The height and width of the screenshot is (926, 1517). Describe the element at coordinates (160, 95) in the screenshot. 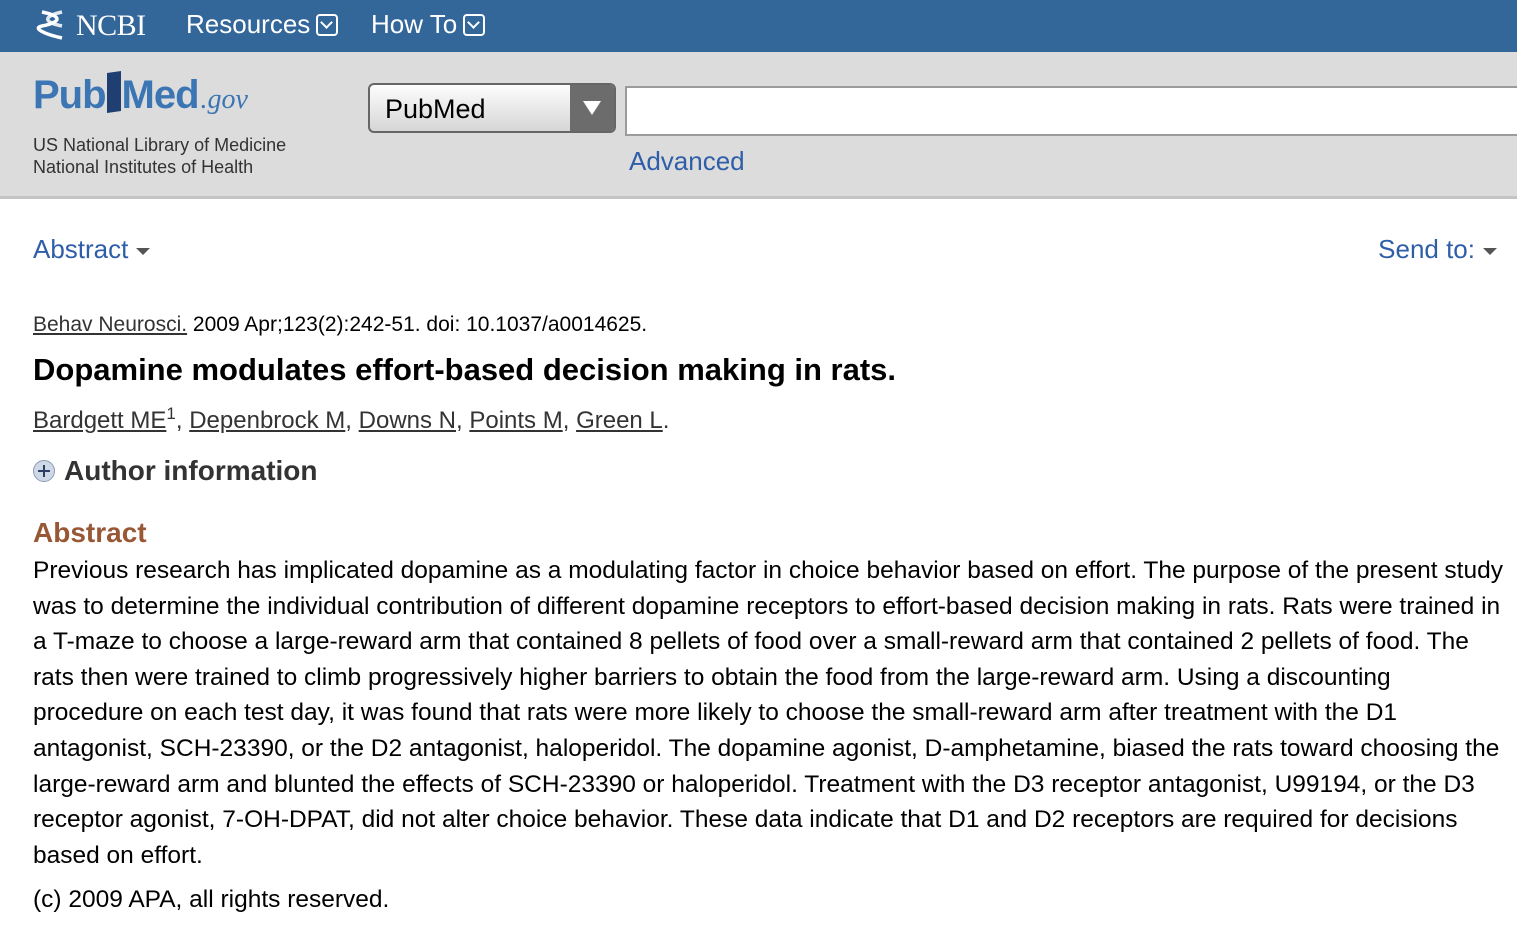

I see `pubmed-logo-med: Med` at that location.